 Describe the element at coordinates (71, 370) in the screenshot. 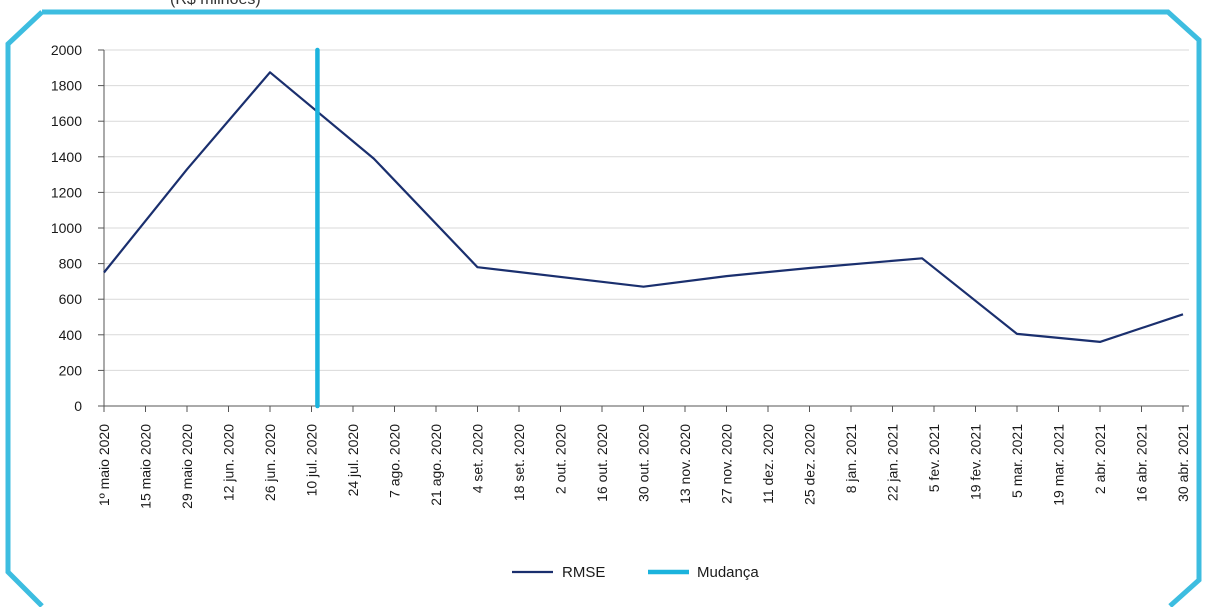

I see `y-tick-label: 200` at that location.